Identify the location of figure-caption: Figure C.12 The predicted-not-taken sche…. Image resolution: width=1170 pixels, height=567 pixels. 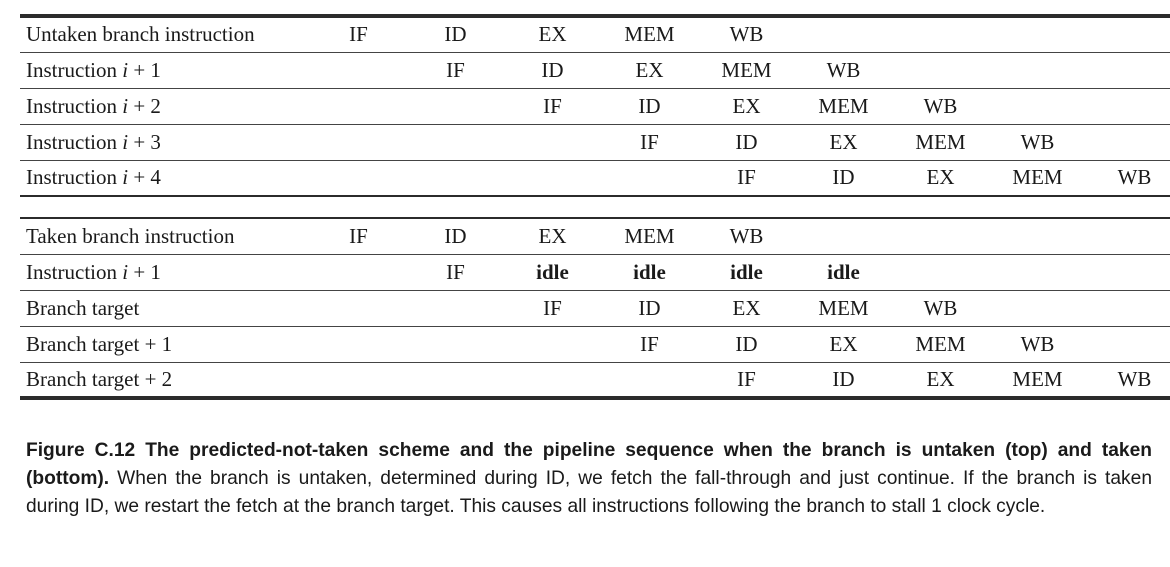
(589, 479).